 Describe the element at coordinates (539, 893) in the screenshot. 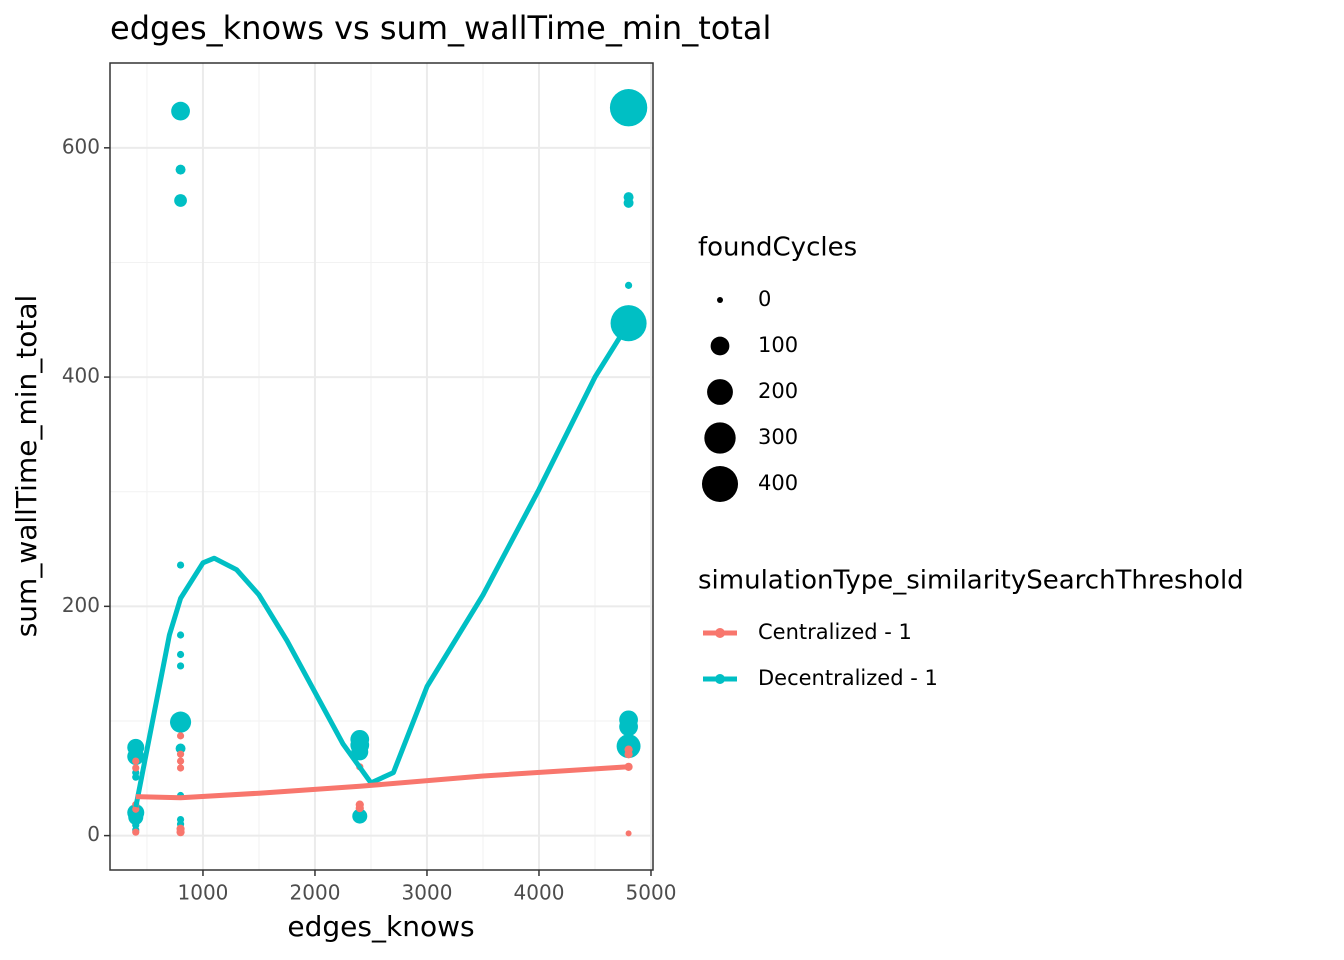

I see `x-tick-label: 4000` at that location.